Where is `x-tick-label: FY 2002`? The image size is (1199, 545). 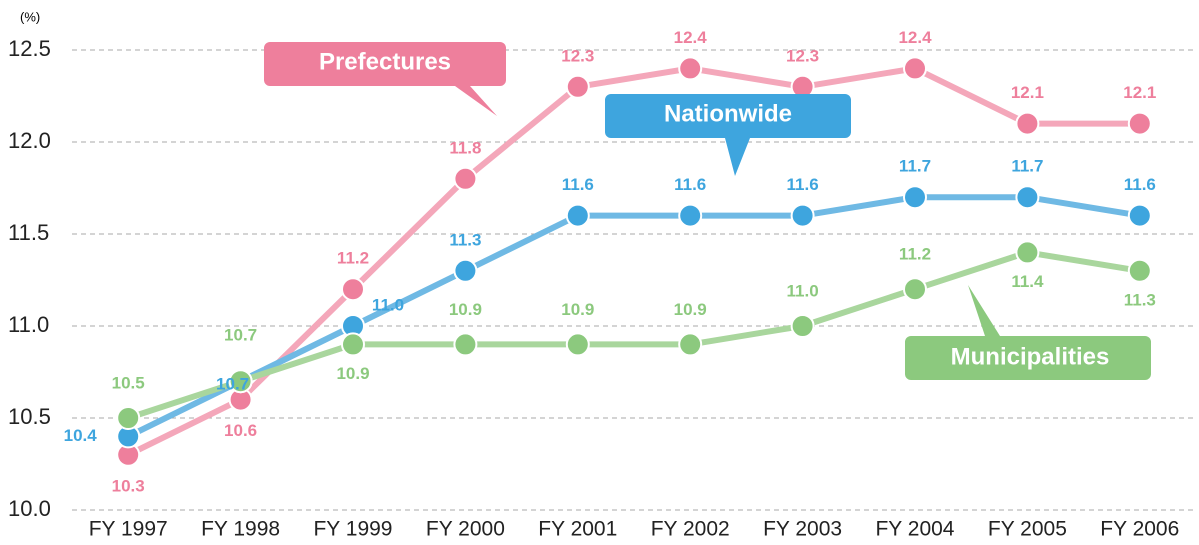
x-tick-label: FY 2002 is located at coordinates (690, 529).